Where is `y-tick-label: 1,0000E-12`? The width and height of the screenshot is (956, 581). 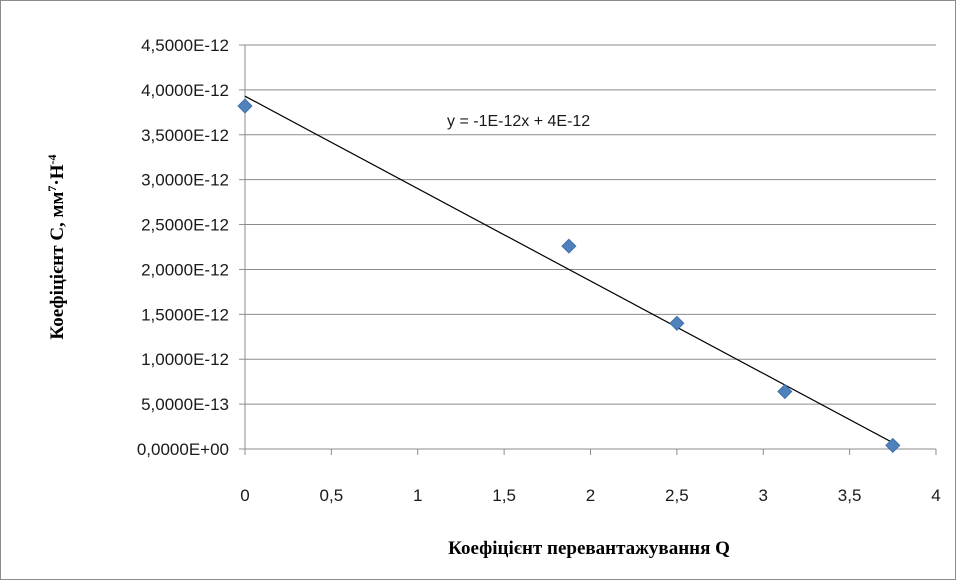 y-tick-label: 1,0000E-12 is located at coordinates (185, 359).